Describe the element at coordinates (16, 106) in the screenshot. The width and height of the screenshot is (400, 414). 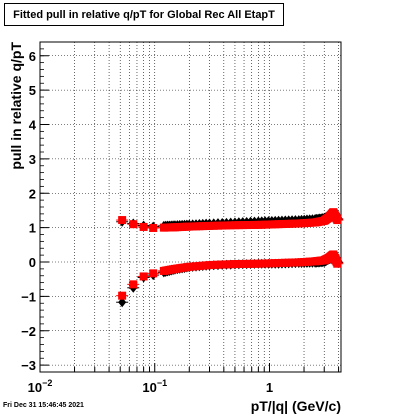
I see `y-axis-title: pull in relative q/pT` at that location.